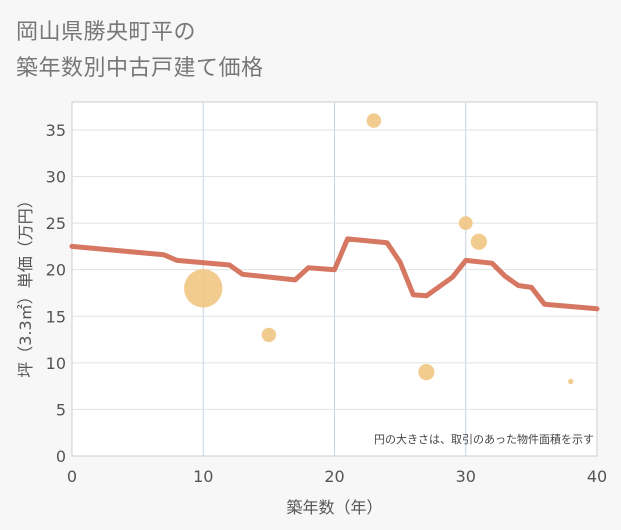 This screenshot has height=530, width=621. What do you see at coordinates (203, 476) in the screenshot?
I see `x-tick-label: 10` at bounding box center [203, 476].